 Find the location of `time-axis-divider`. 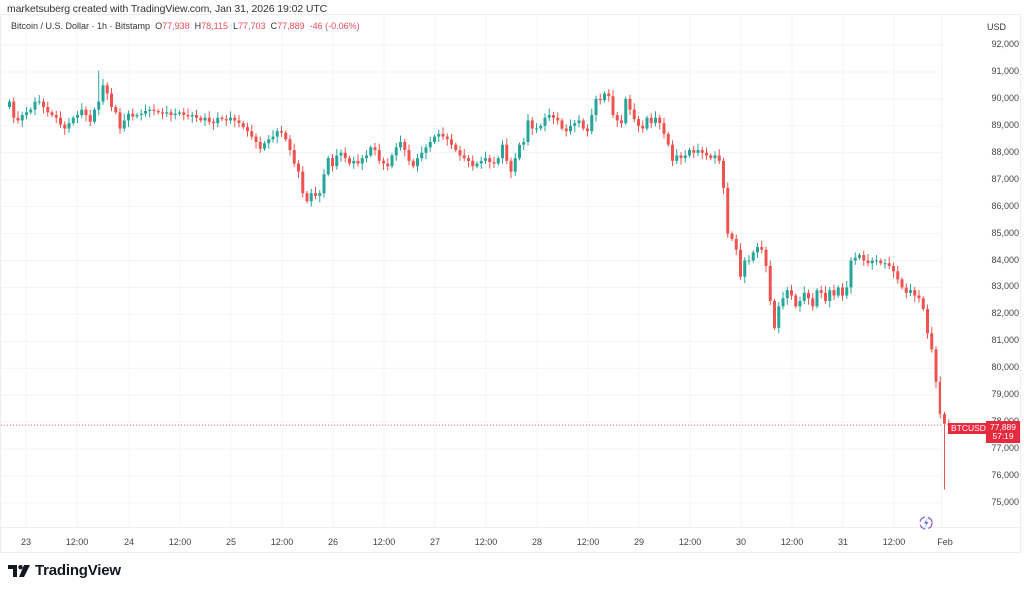

time-axis-divider is located at coordinates (510, 527).